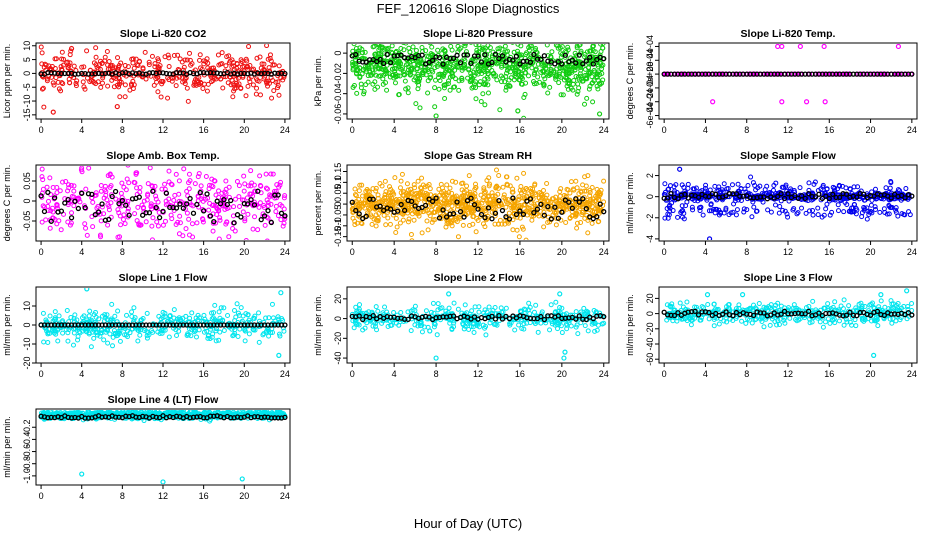  Describe the element at coordinates (318, 325) in the screenshot. I see `y-axis-label: ml/min per min.` at that location.